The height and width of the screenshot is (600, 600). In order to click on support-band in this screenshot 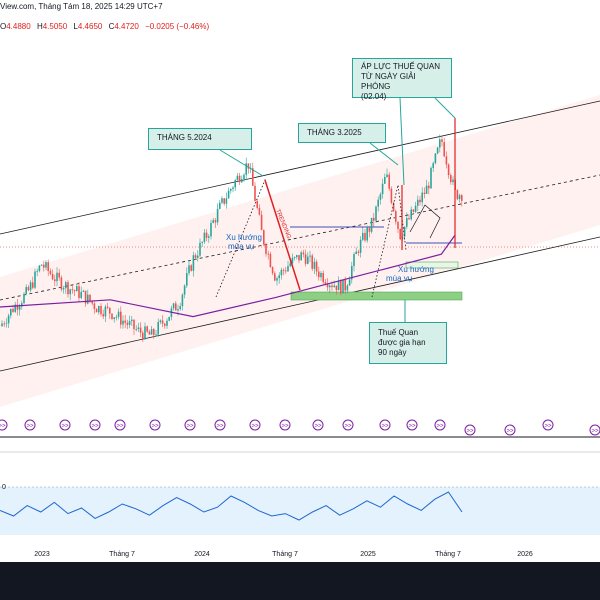, I will do `click(376, 296)`.